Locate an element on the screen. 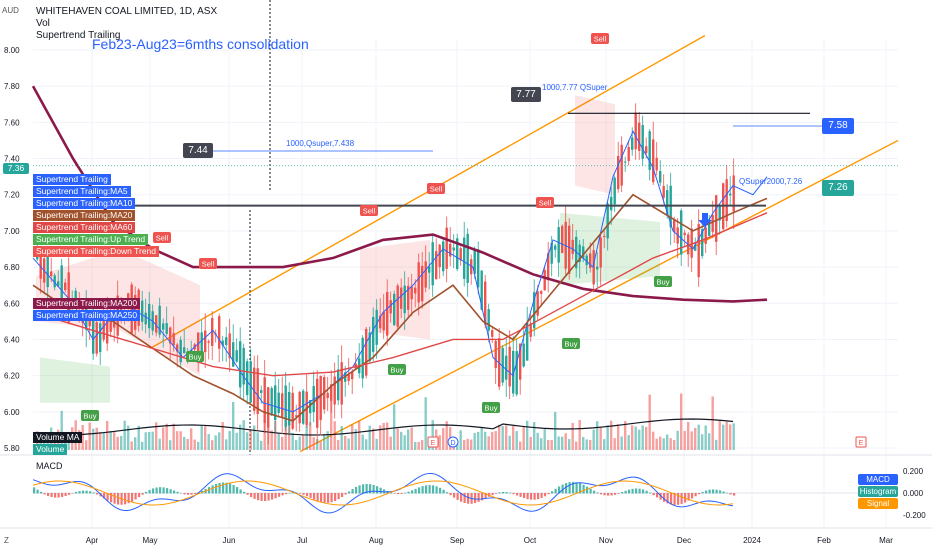  chart-title: WHITEHAVEN COAL LIMITED, 1D, ASX is located at coordinates (127, 11).